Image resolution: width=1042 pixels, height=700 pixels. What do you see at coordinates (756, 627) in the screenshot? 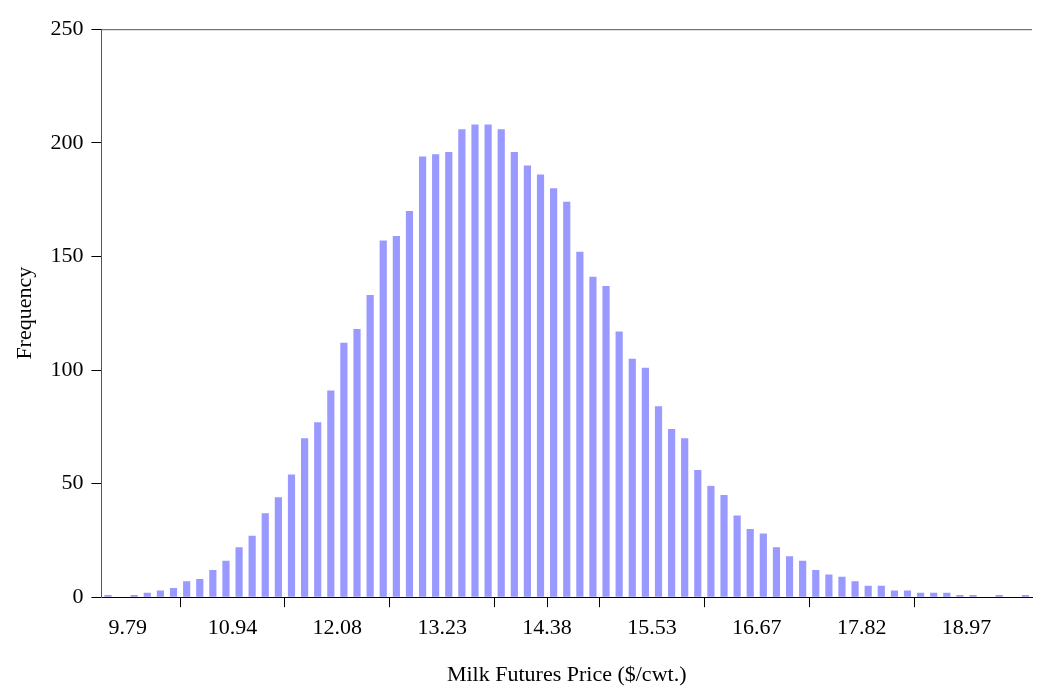
I see `x-tick-label: 16.67` at bounding box center [756, 627].